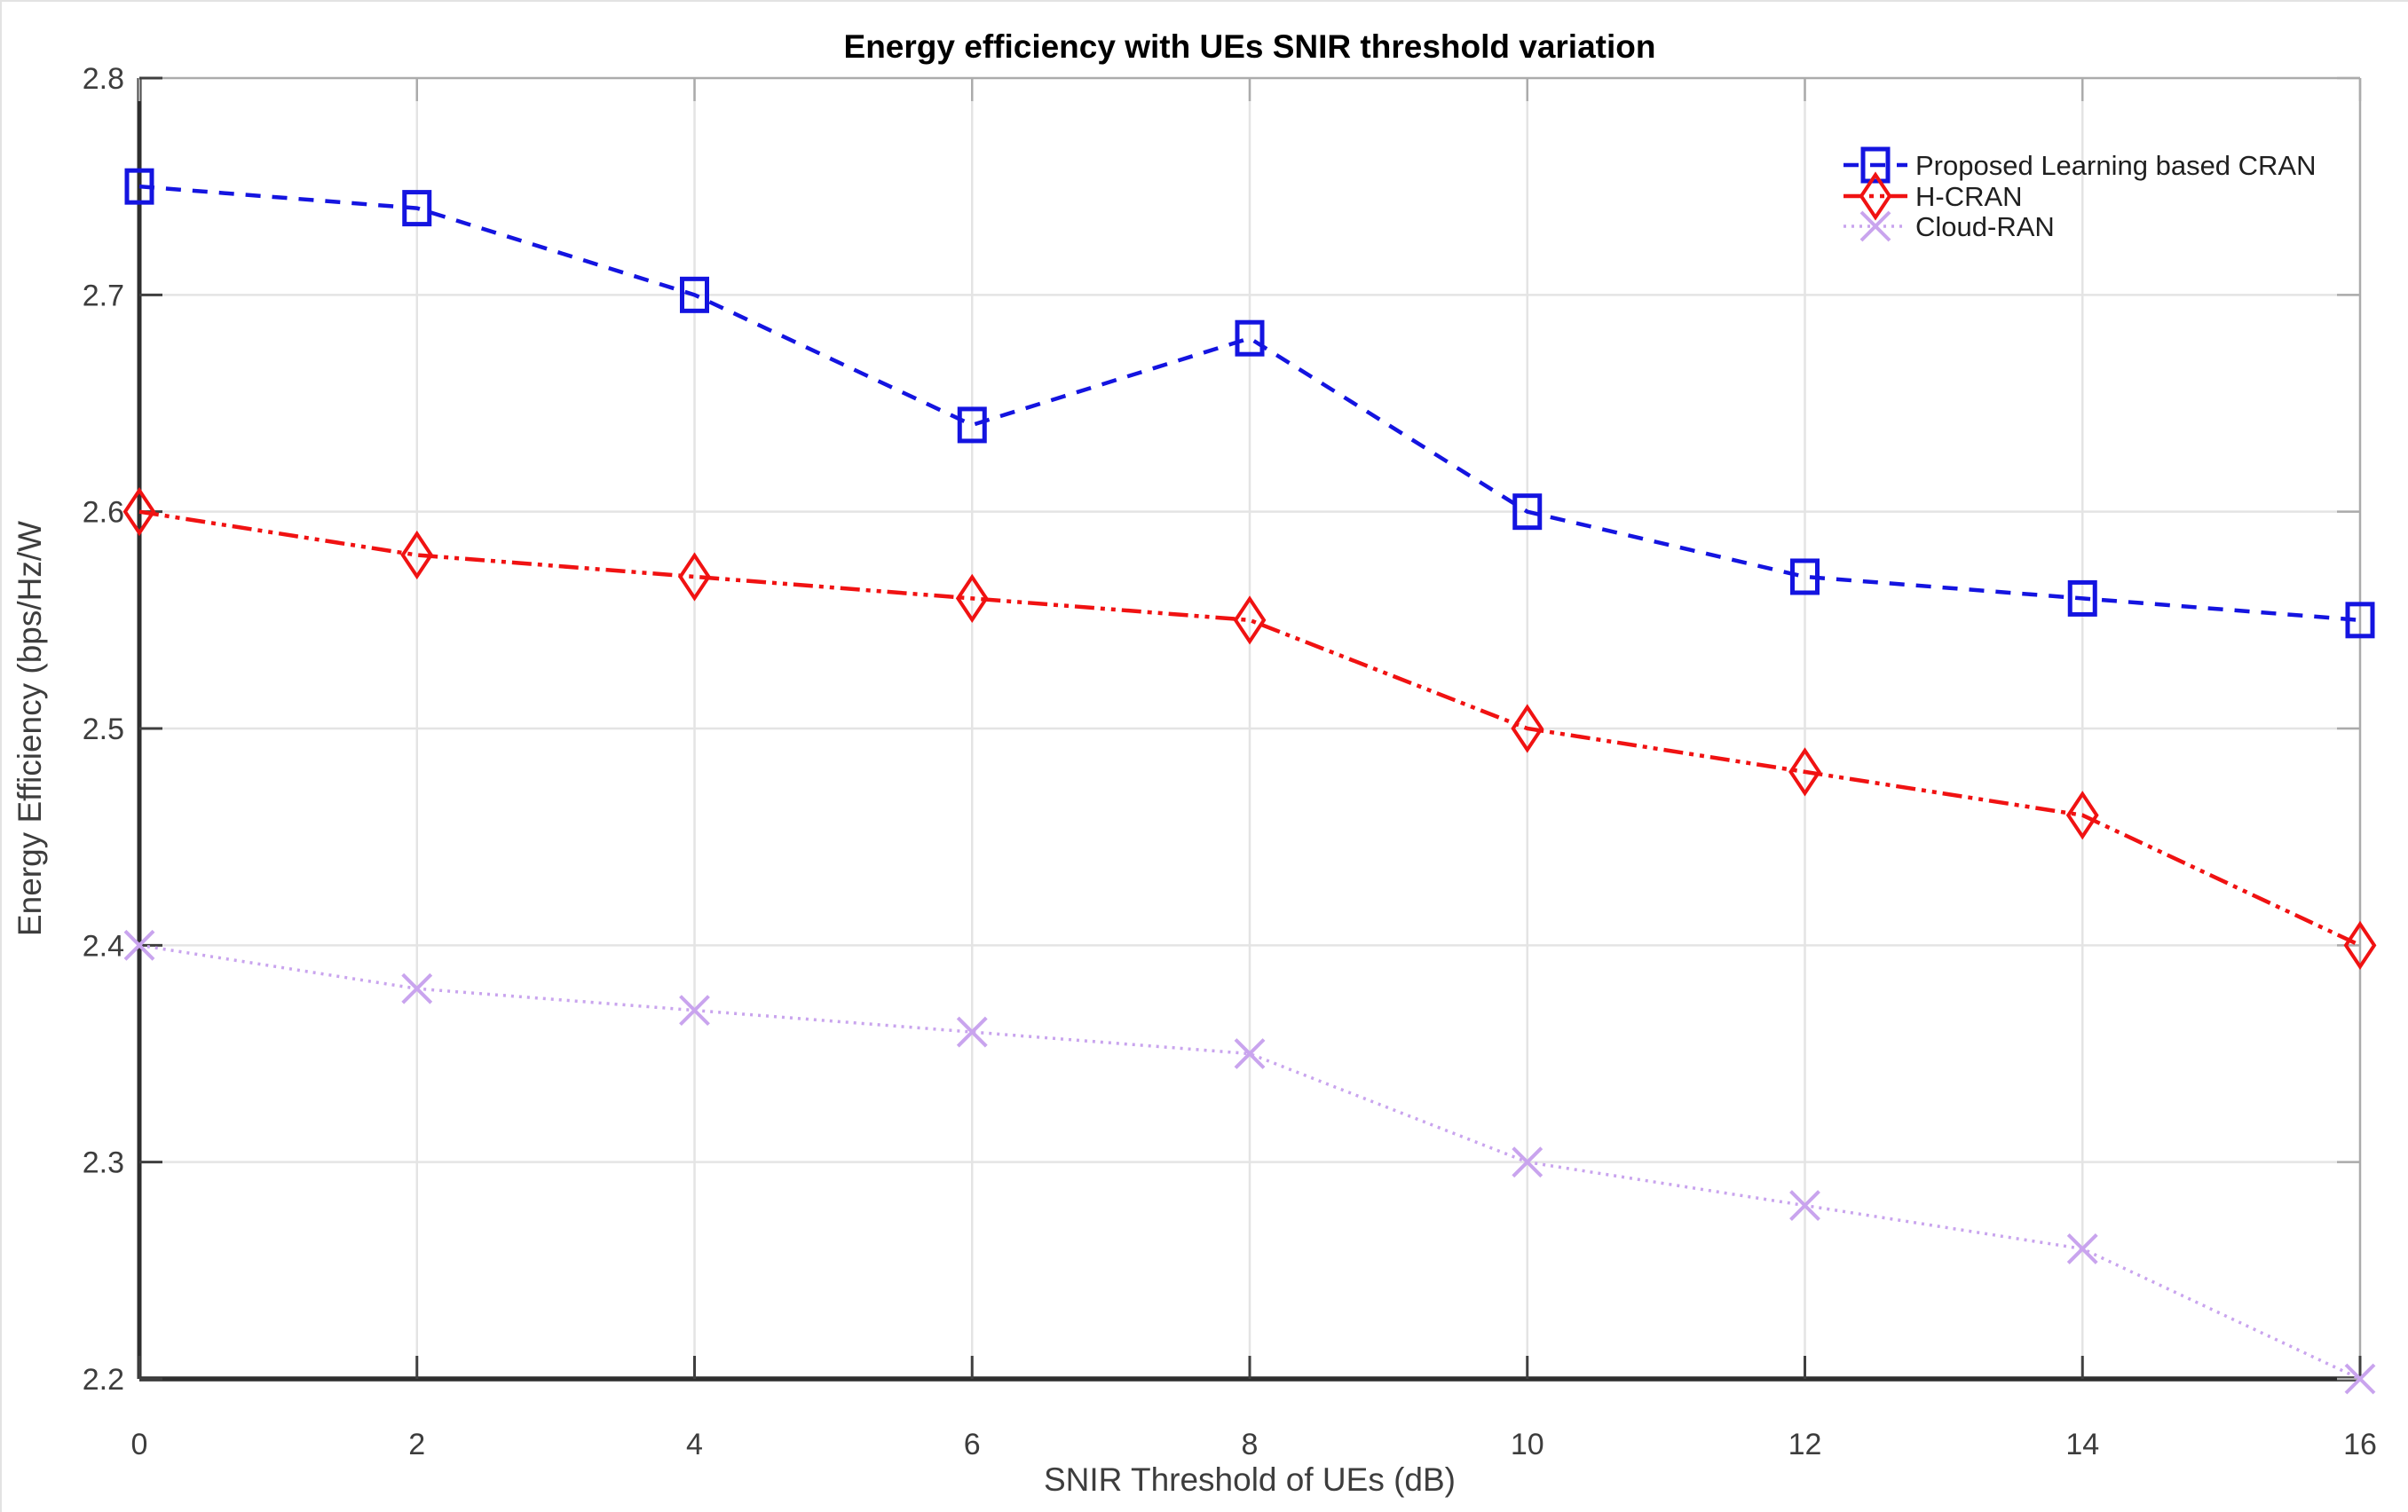 The height and width of the screenshot is (1512, 2408). What do you see at coordinates (1875, 165) in the screenshot?
I see `legend-square-marker` at bounding box center [1875, 165].